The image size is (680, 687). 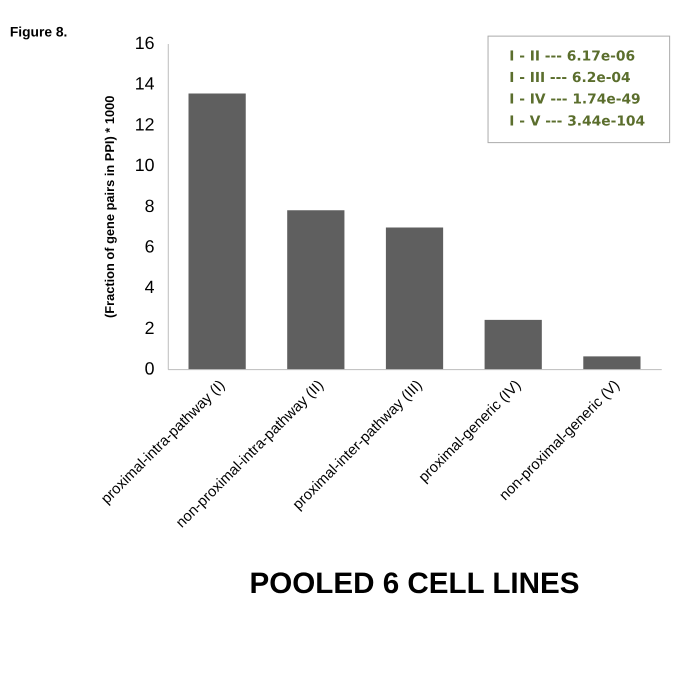 I want to click on y-tick-label: 2, so click(x=149, y=328).